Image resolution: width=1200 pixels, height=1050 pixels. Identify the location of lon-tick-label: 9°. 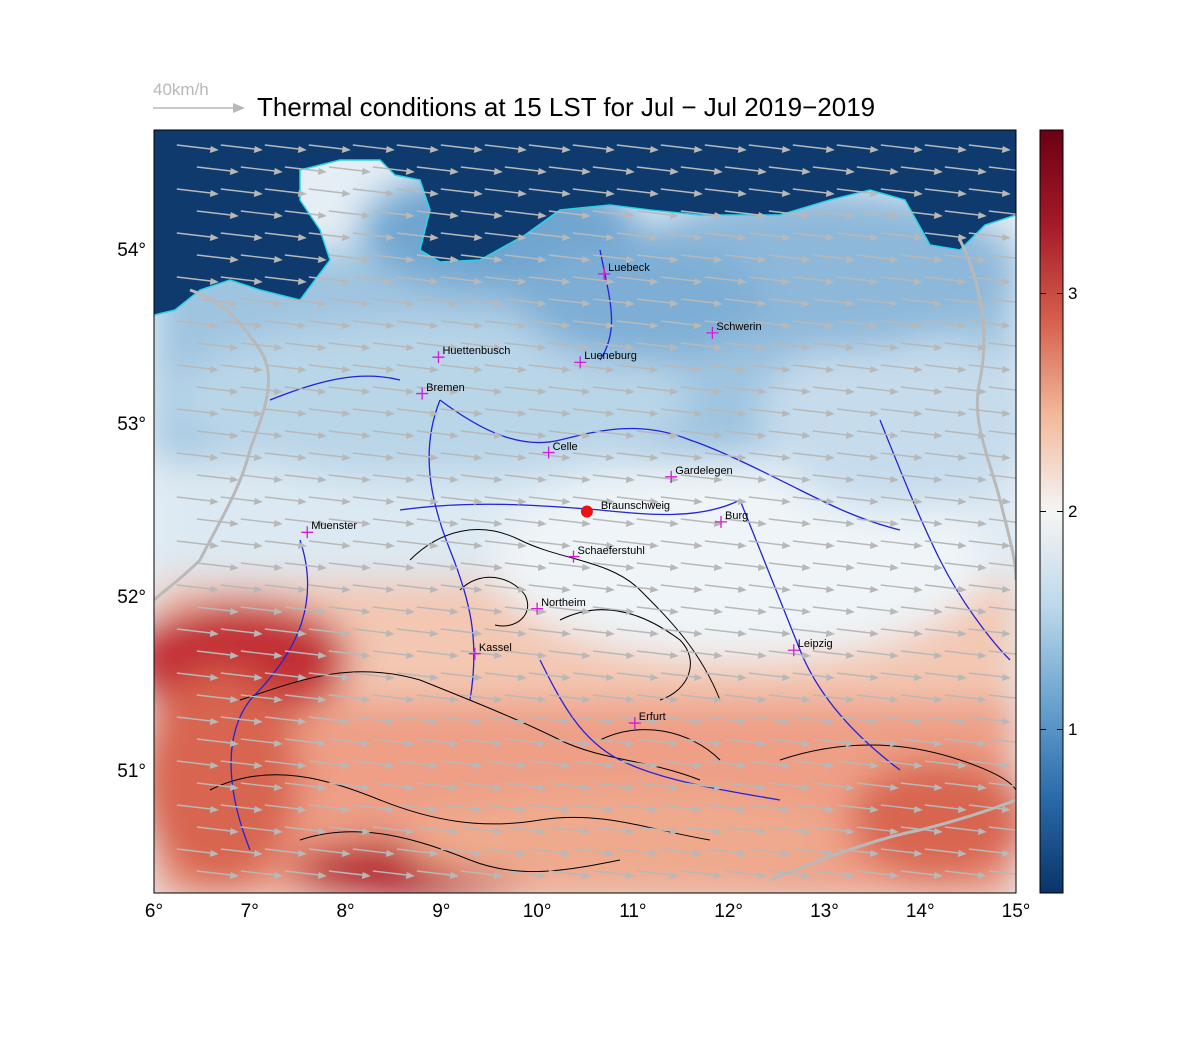
(441, 911).